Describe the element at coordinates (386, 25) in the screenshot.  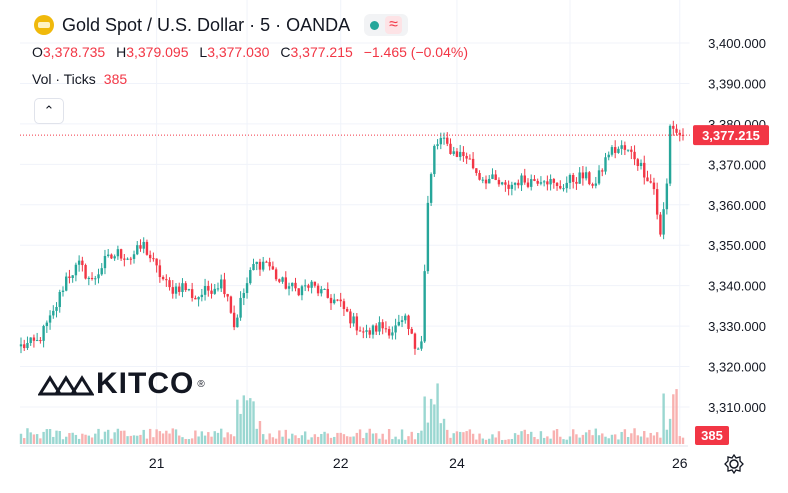
I see `market-status-pill: ≈` at that location.